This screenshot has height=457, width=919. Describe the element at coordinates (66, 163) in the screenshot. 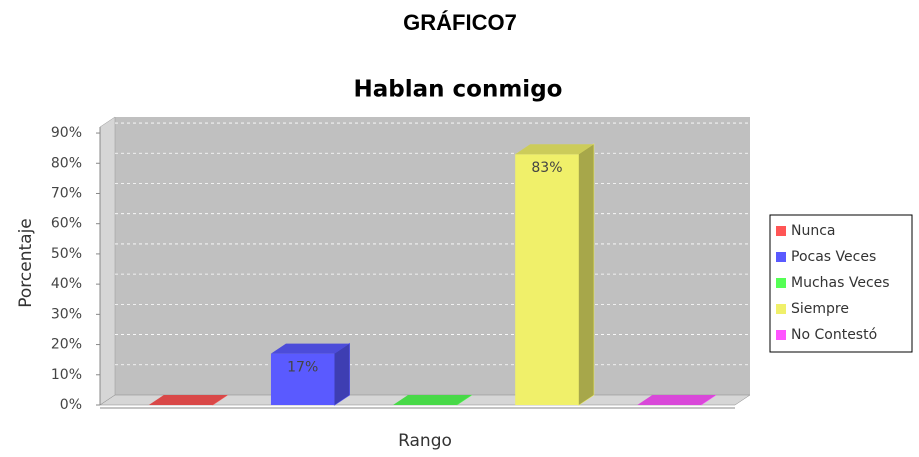

I see `y-tick-label: 80%` at that location.